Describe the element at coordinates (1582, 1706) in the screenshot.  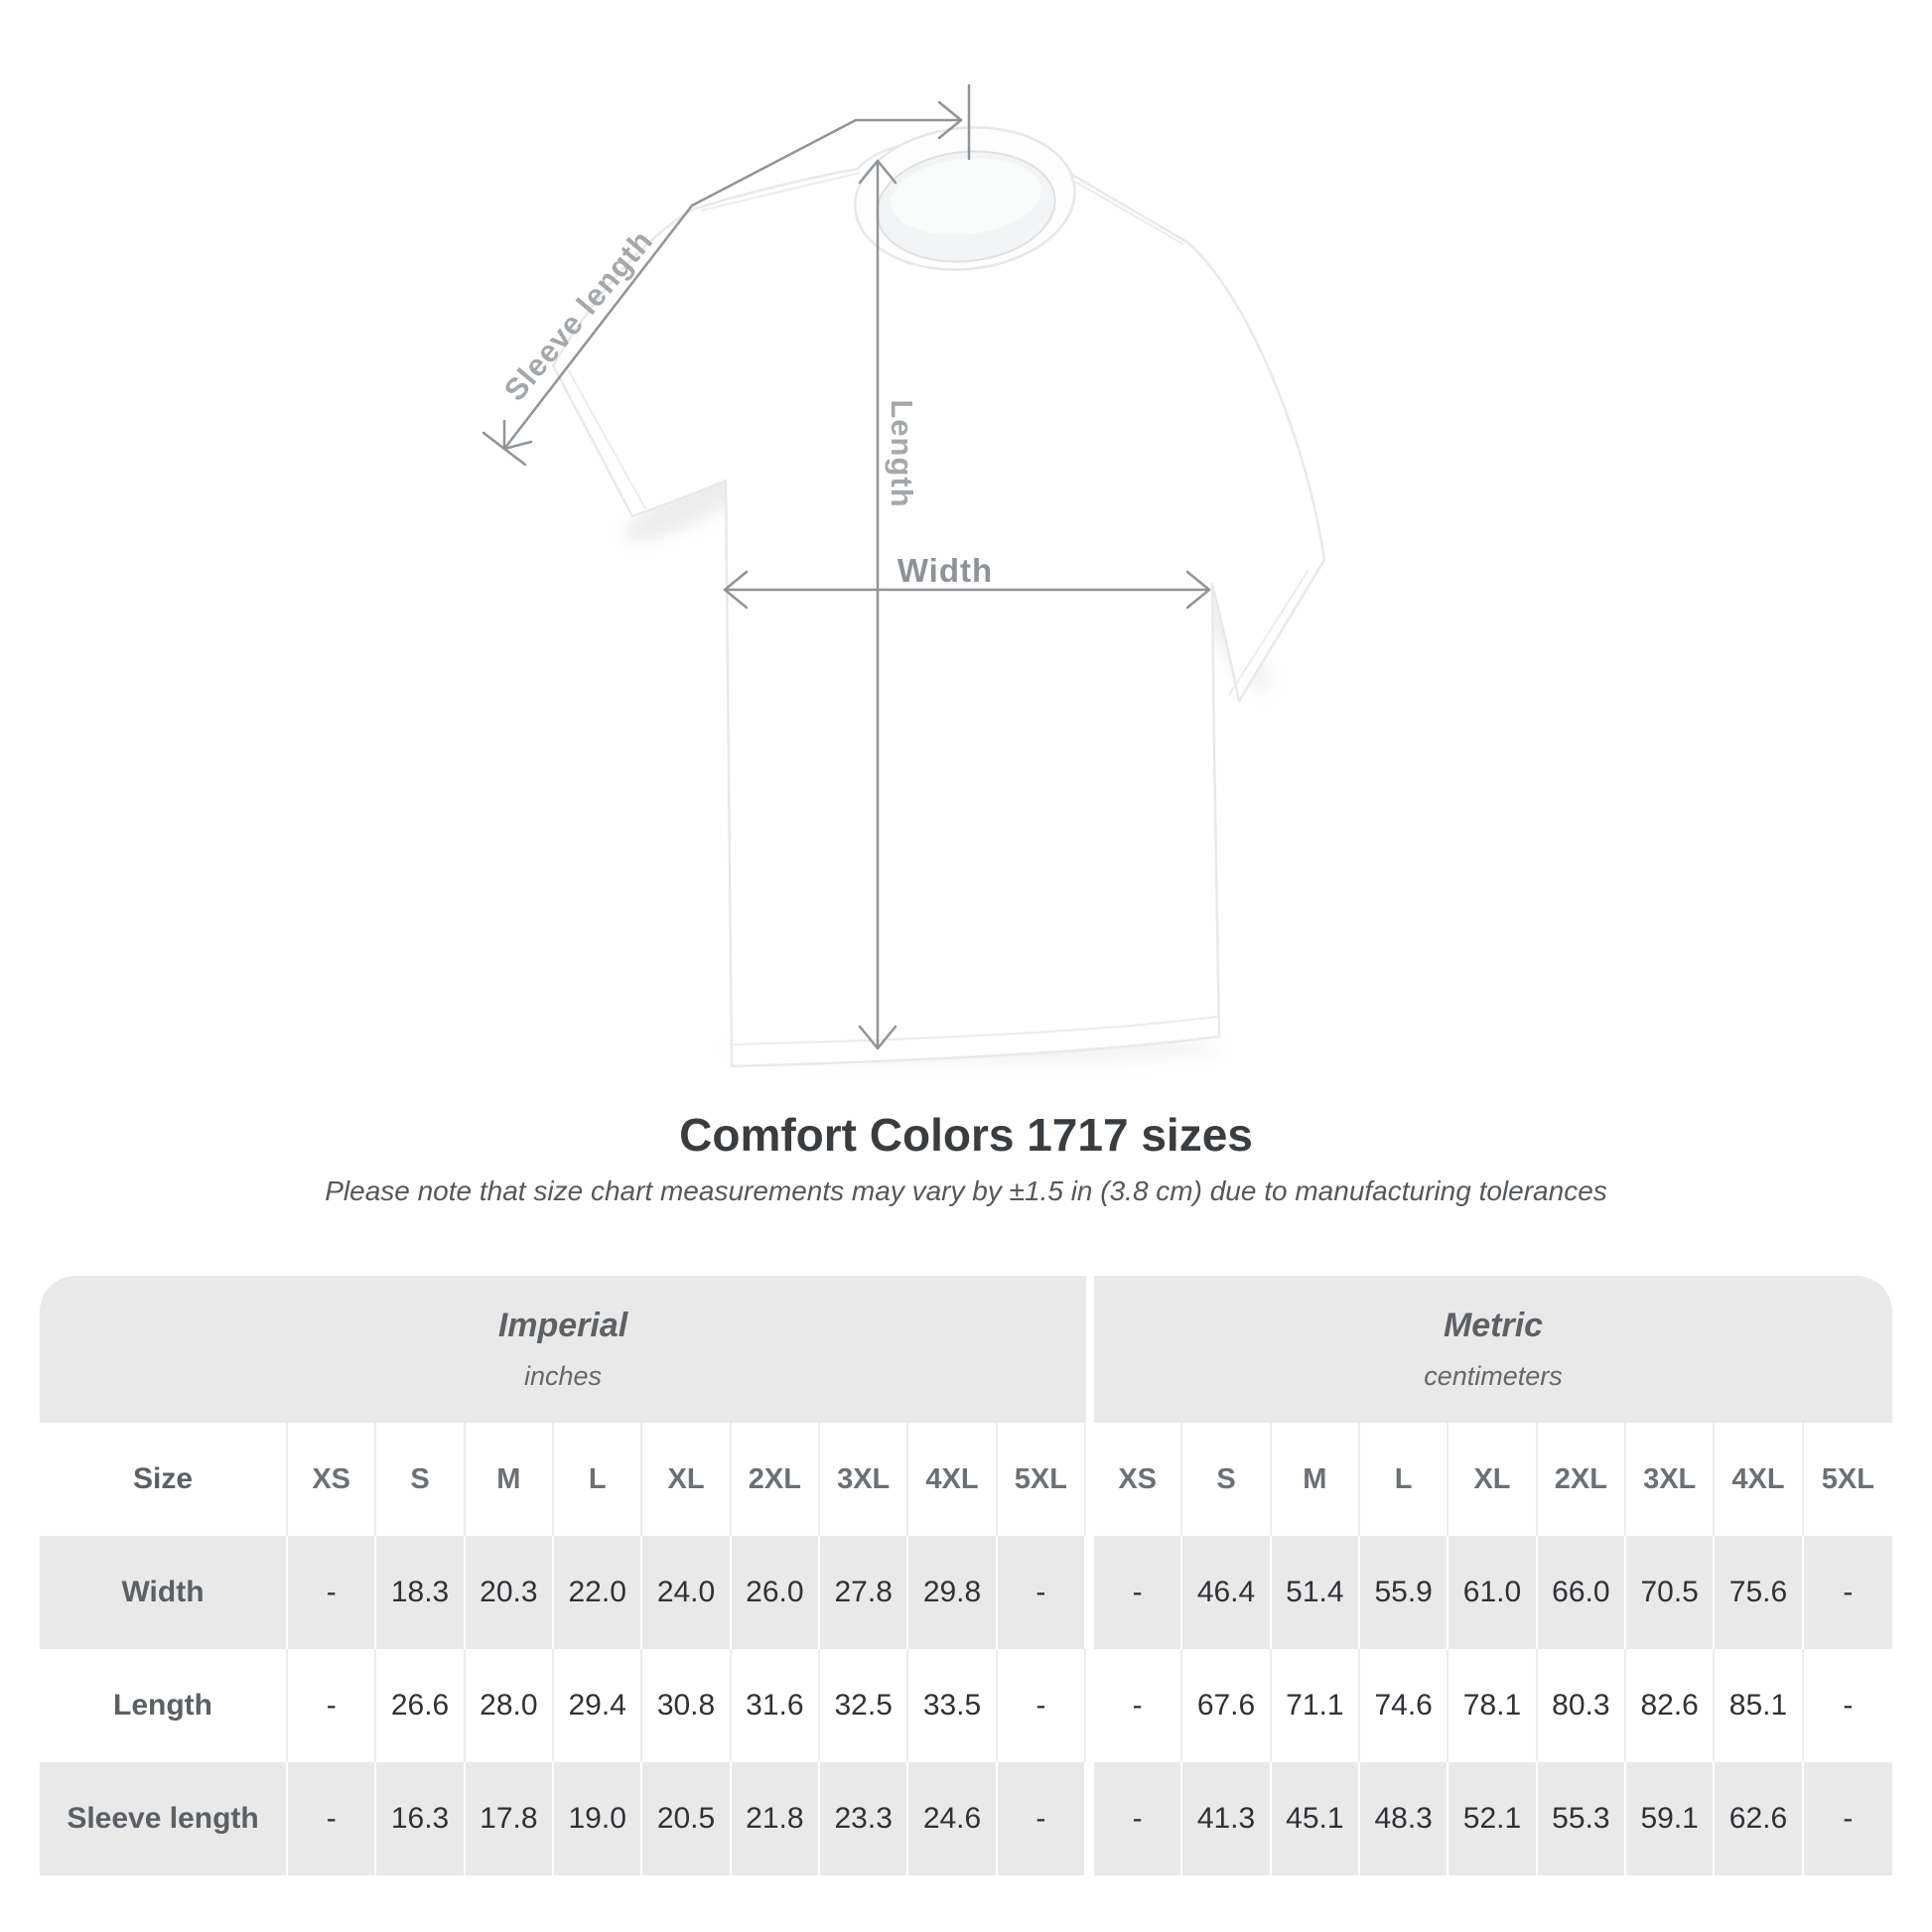
I see `measurement-value: 80.3` at that location.